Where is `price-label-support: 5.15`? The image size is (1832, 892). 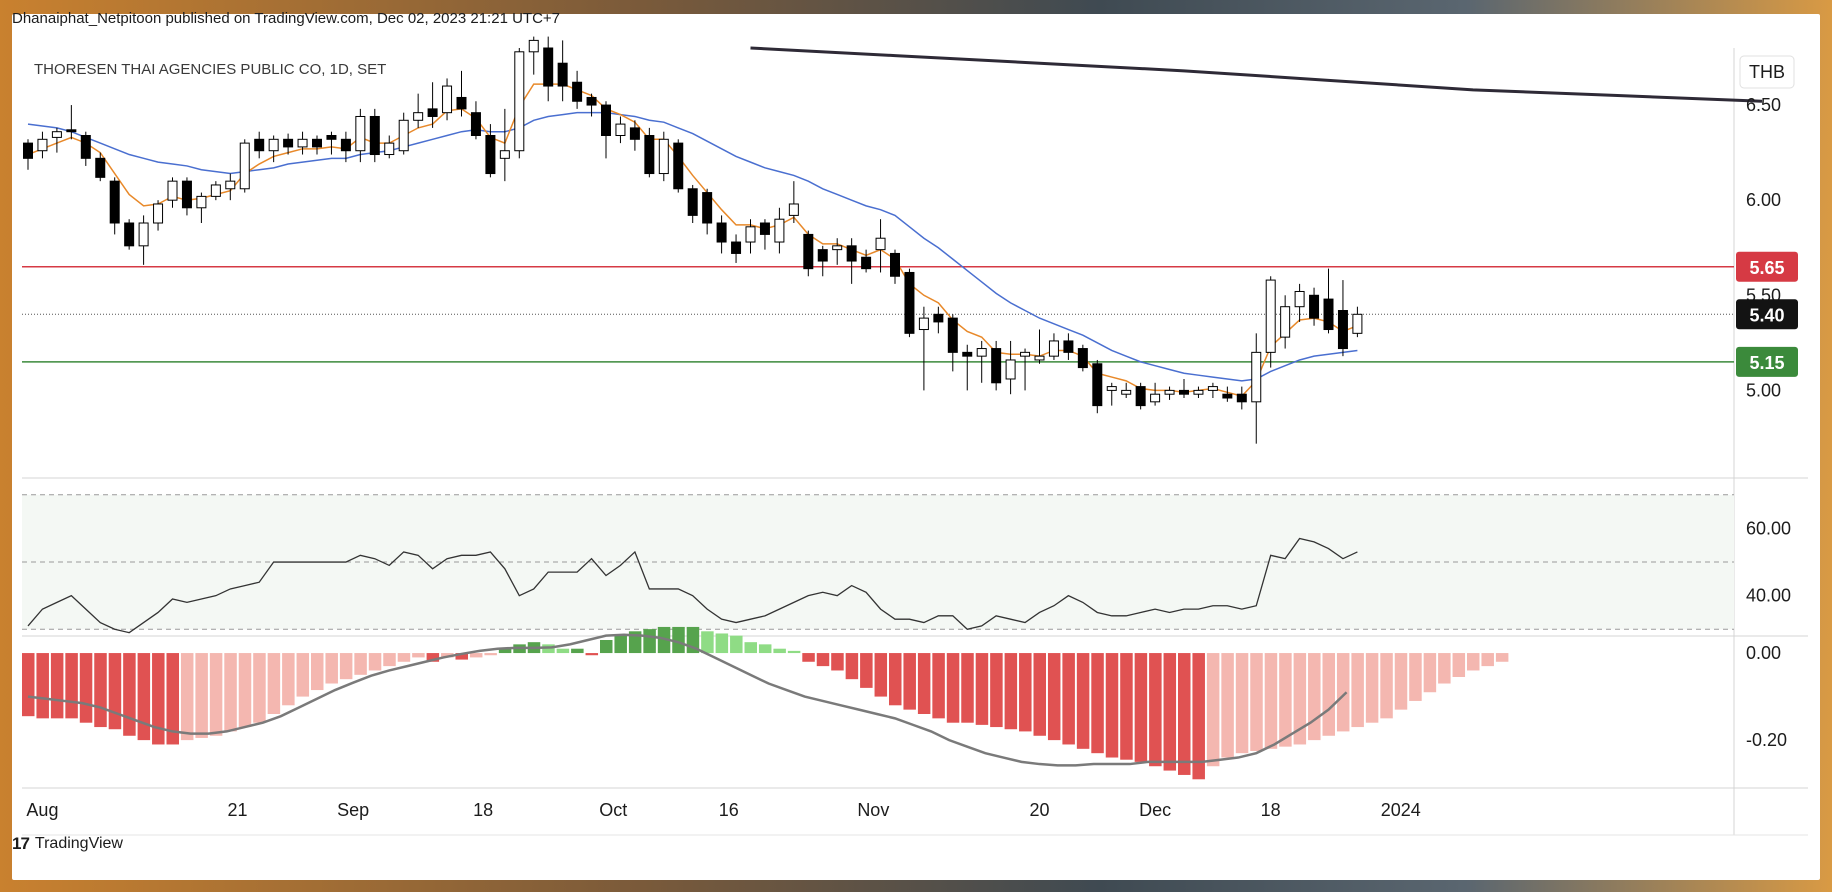
price-label-support: 5.15 is located at coordinates (1766, 363).